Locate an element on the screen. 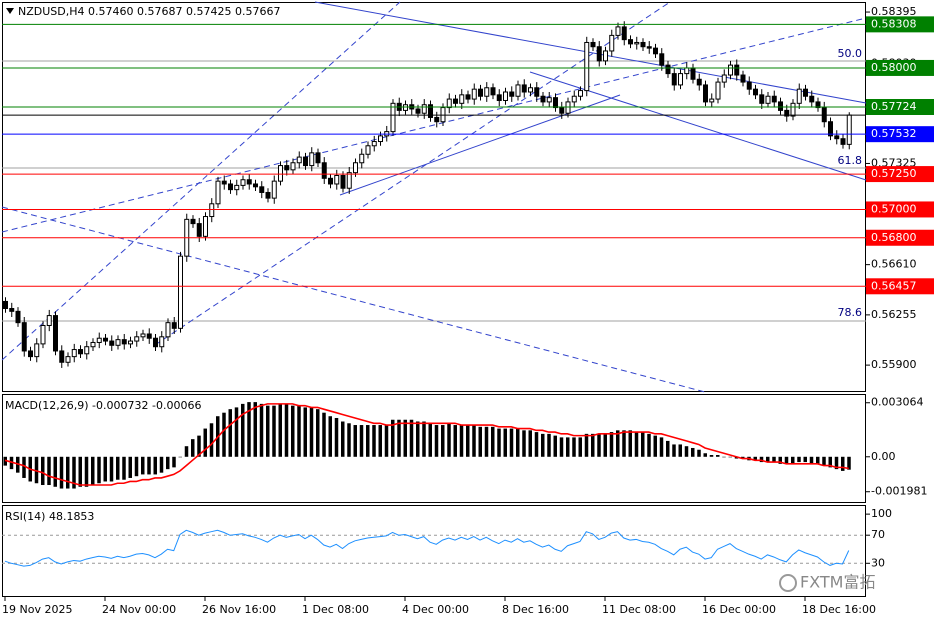 This screenshot has height=624, width=936. level-label: 0.57000 is located at coordinates (894, 208).